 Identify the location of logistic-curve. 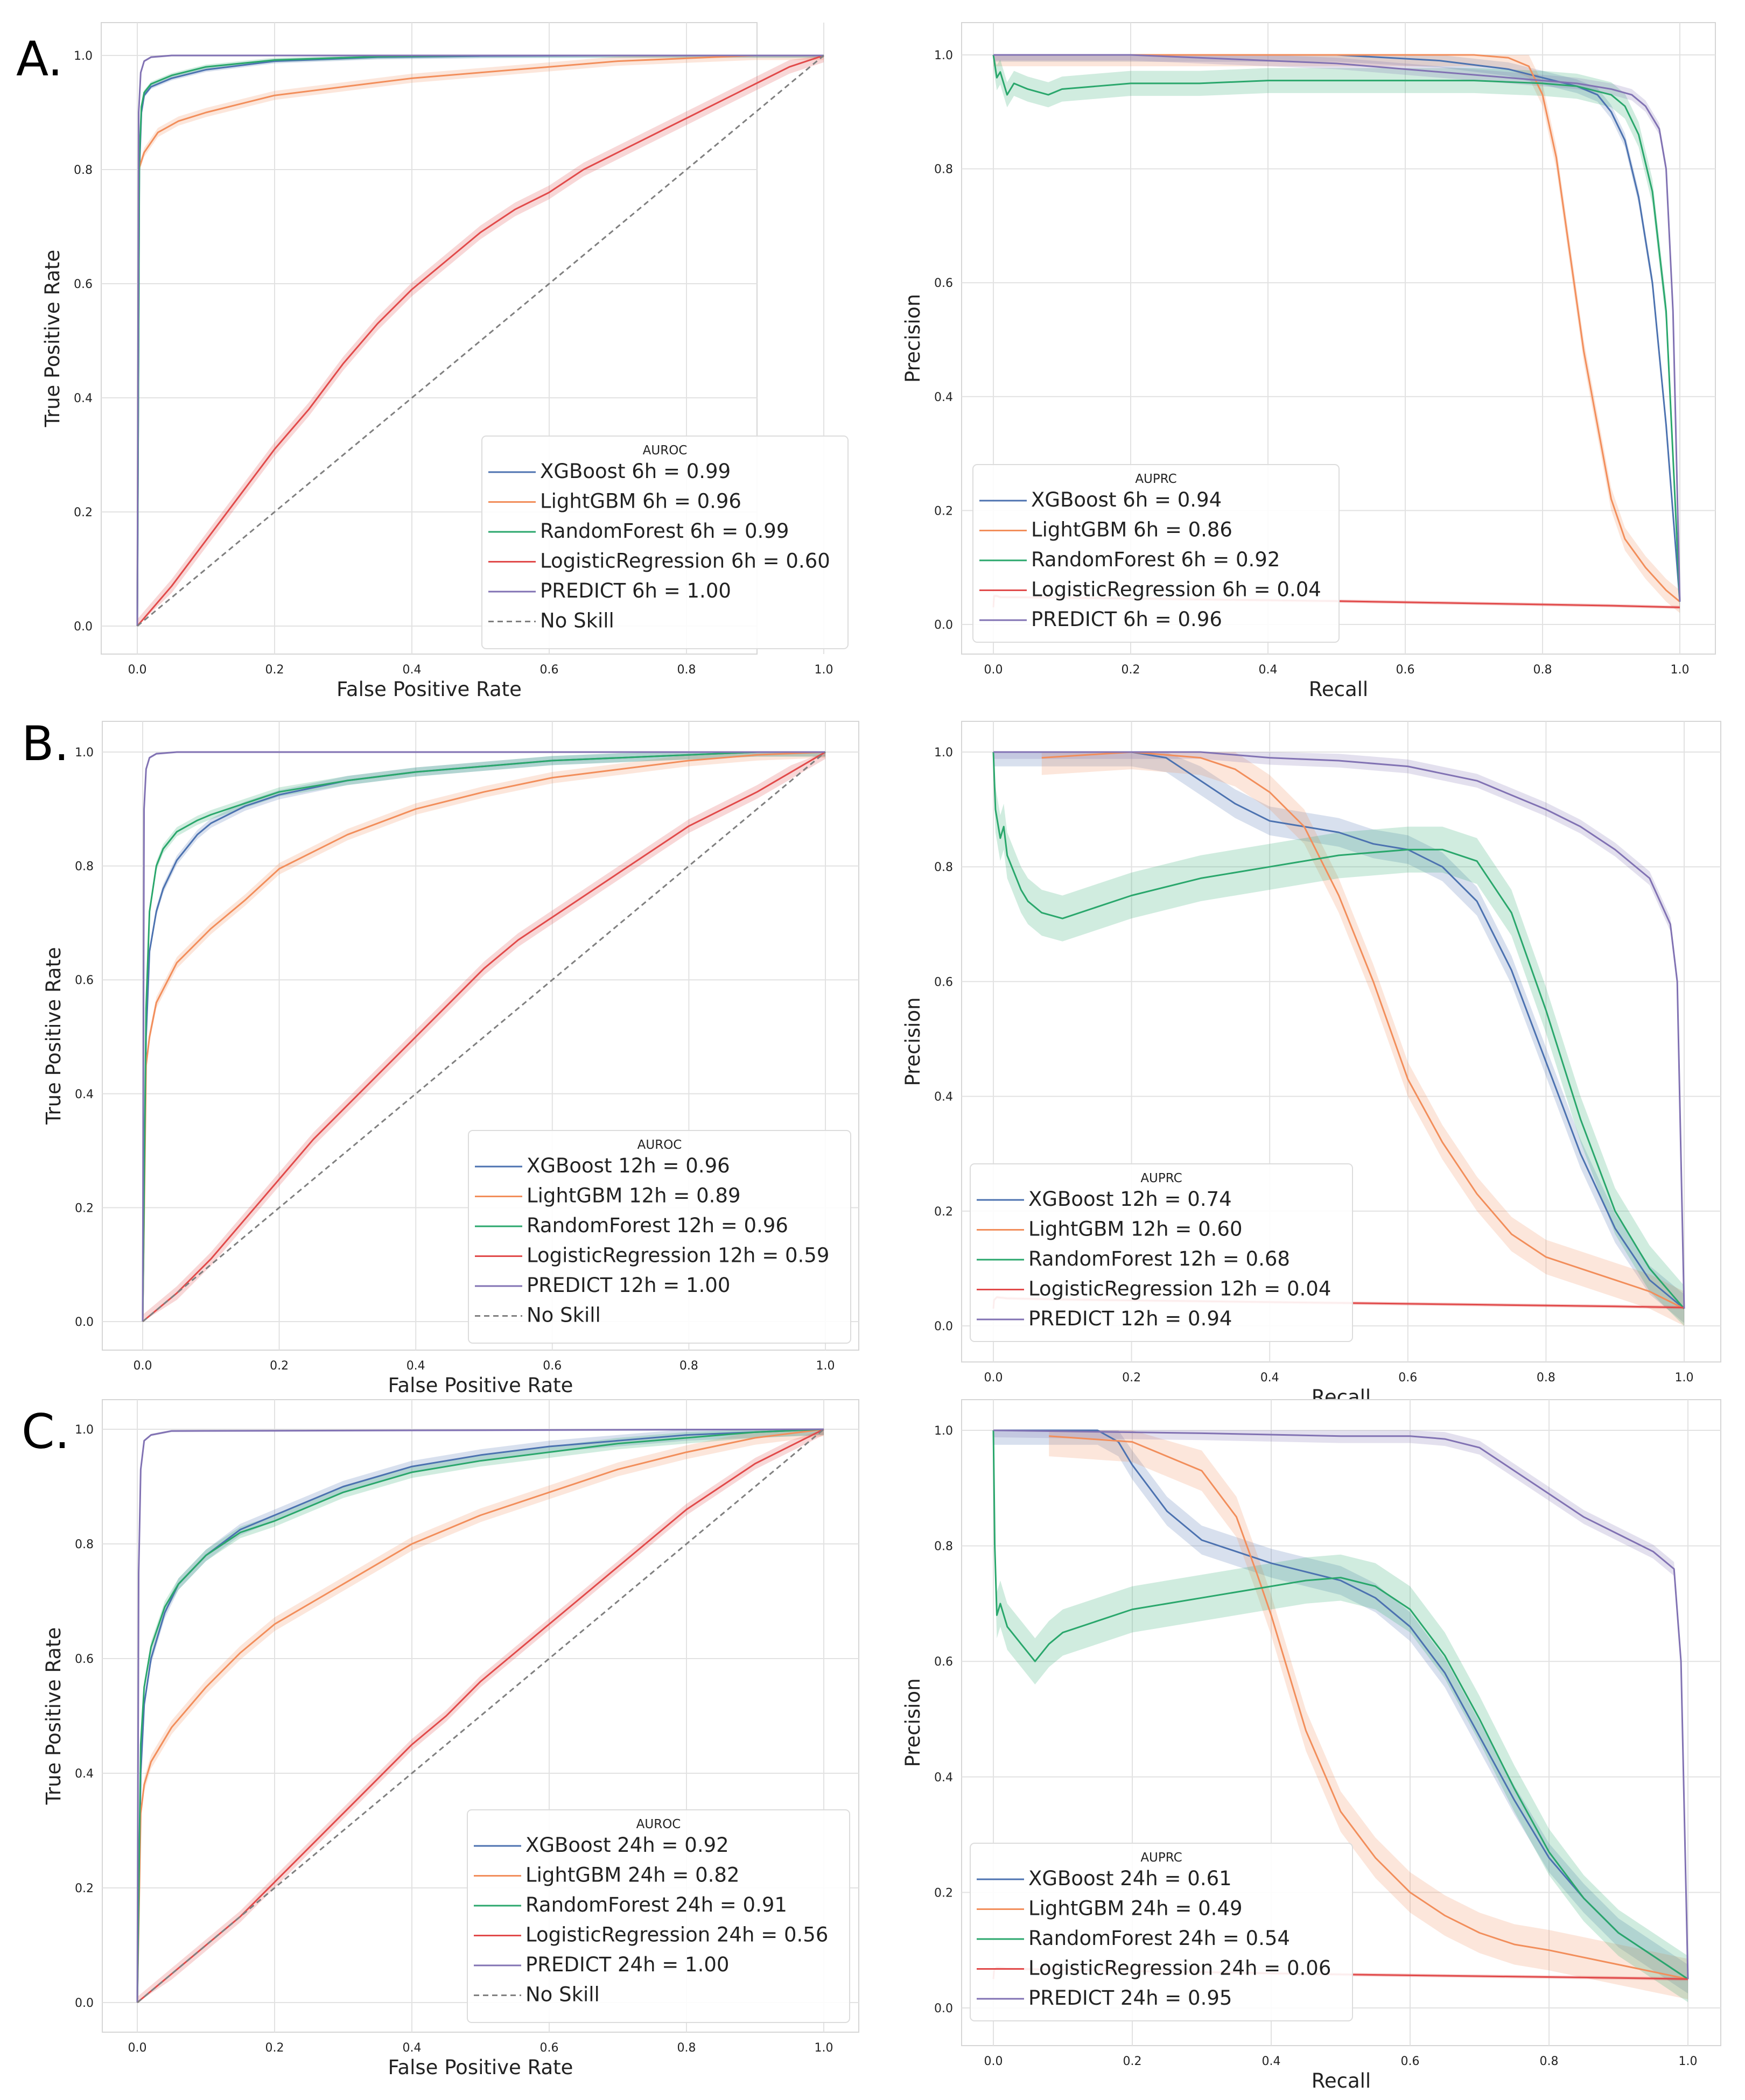
(481, 1716).